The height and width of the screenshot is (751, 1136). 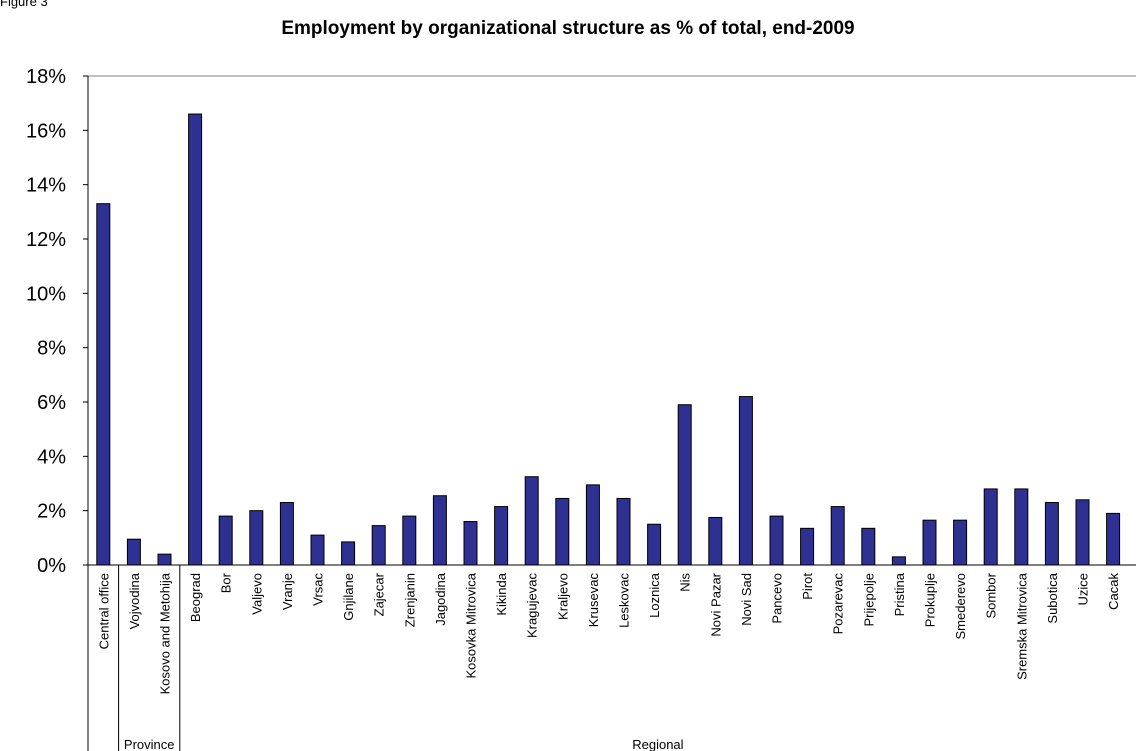 I want to click on category-label: Beograd, so click(x=195, y=597).